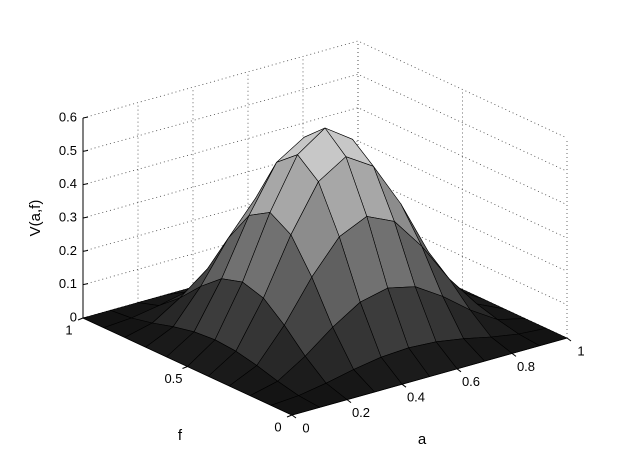 The width and height of the screenshot is (623, 474). What do you see at coordinates (277, 426) in the screenshot?
I see `y-tick-label: 0` at bounding box center [277, 426].